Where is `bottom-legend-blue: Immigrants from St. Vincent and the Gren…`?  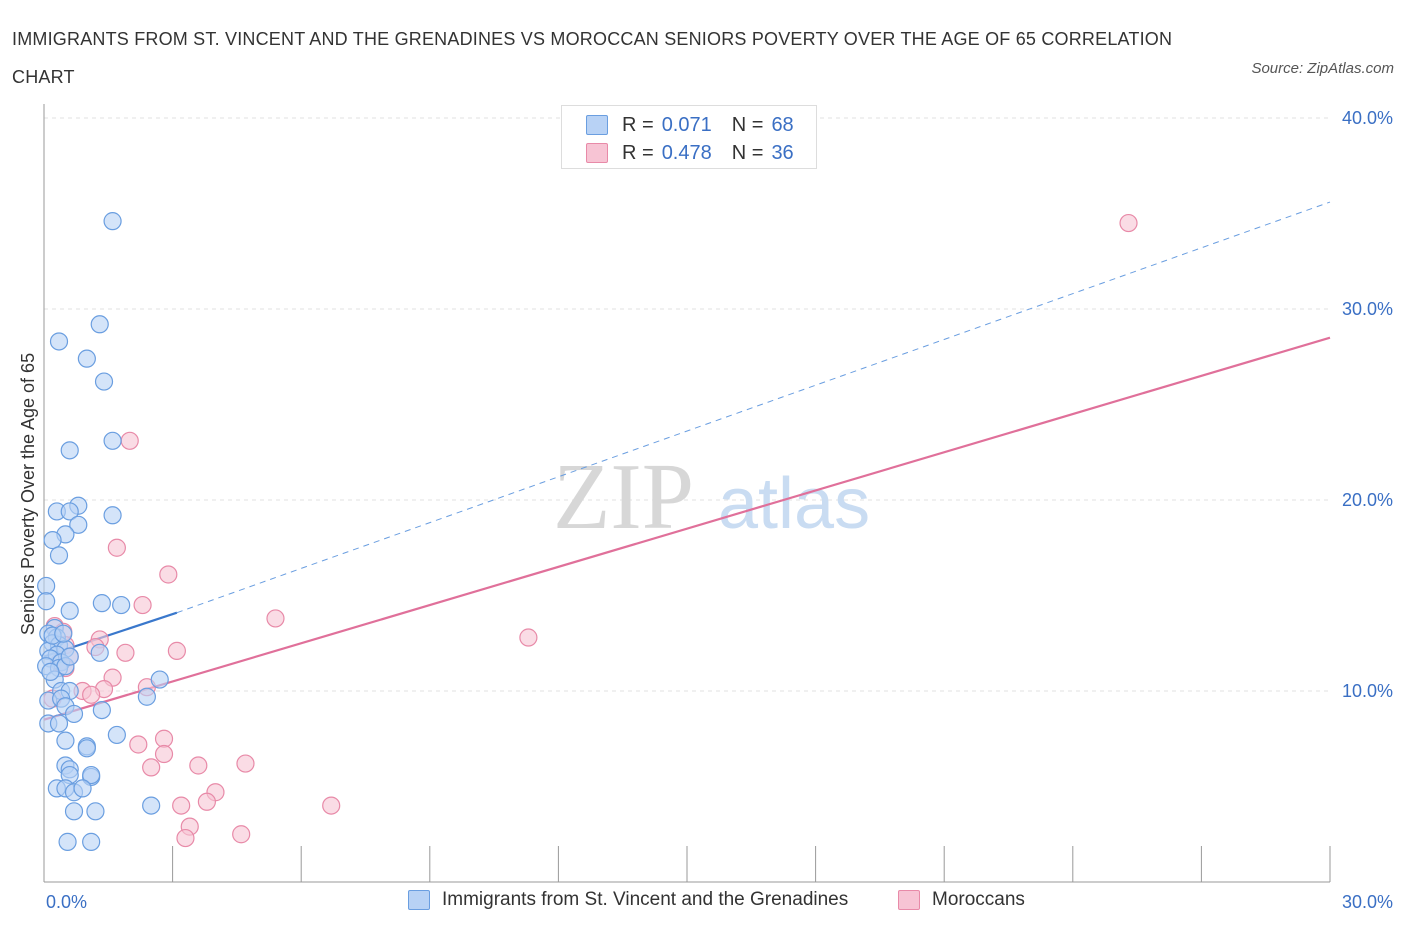 bottom-legend-blue: Immigrants from St. Vincent and the Gren… is located at coordinates (628, 900).